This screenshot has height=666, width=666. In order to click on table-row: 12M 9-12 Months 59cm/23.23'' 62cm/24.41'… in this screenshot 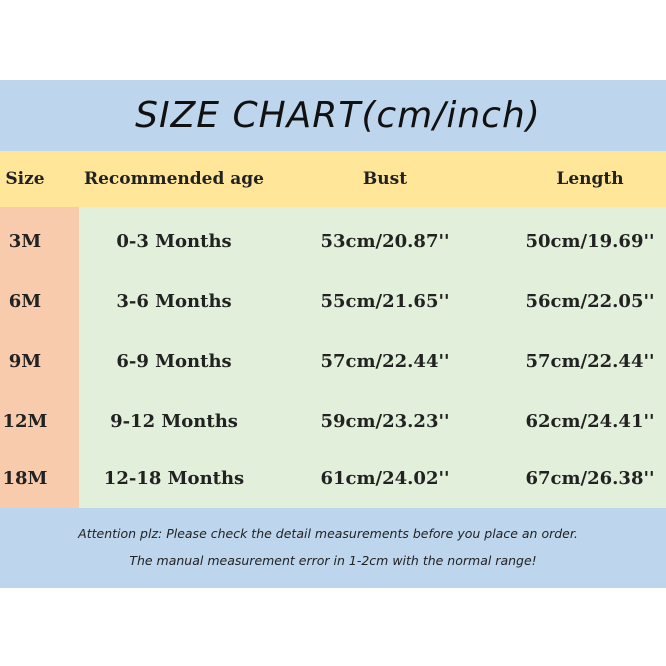, I will do `click(333, 421)`.